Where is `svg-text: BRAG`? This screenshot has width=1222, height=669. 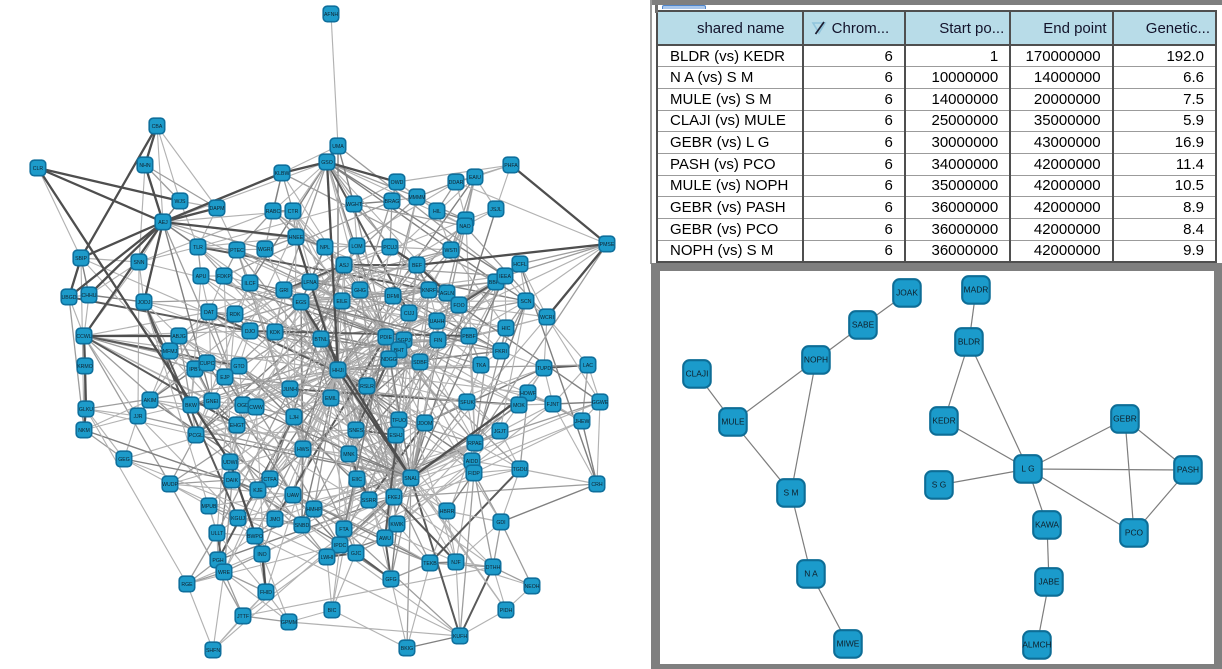 svg-text: BRAG is located at coordinates (392, 202).